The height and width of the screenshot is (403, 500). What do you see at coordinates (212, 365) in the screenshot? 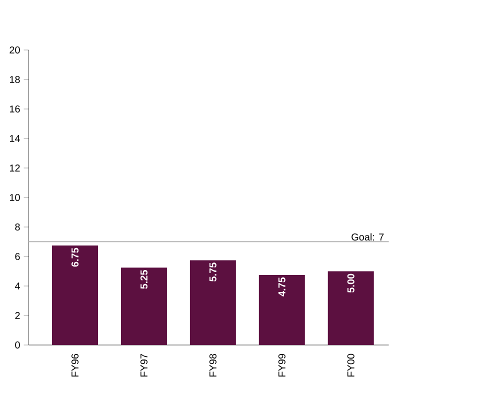
I see `x-tick-label: FY98` at bounding box center [212, 365].